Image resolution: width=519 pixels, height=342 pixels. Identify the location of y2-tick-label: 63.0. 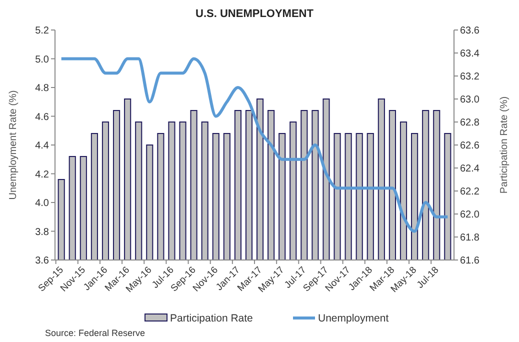
(470, 100).